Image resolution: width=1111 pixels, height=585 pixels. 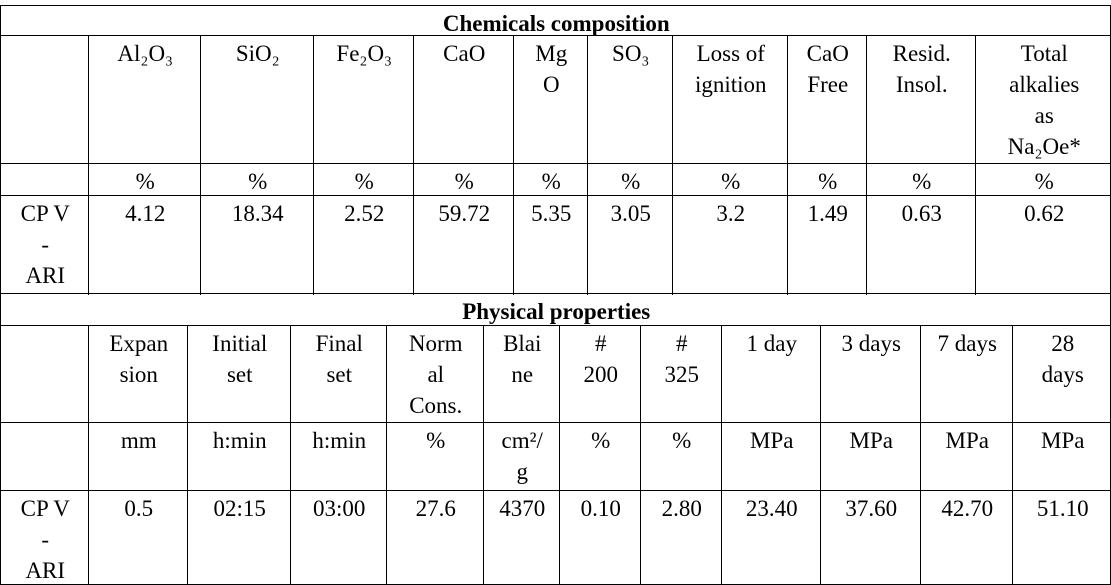 I want to click on section-title: Chemicals composition, so click(x=555, y=21).